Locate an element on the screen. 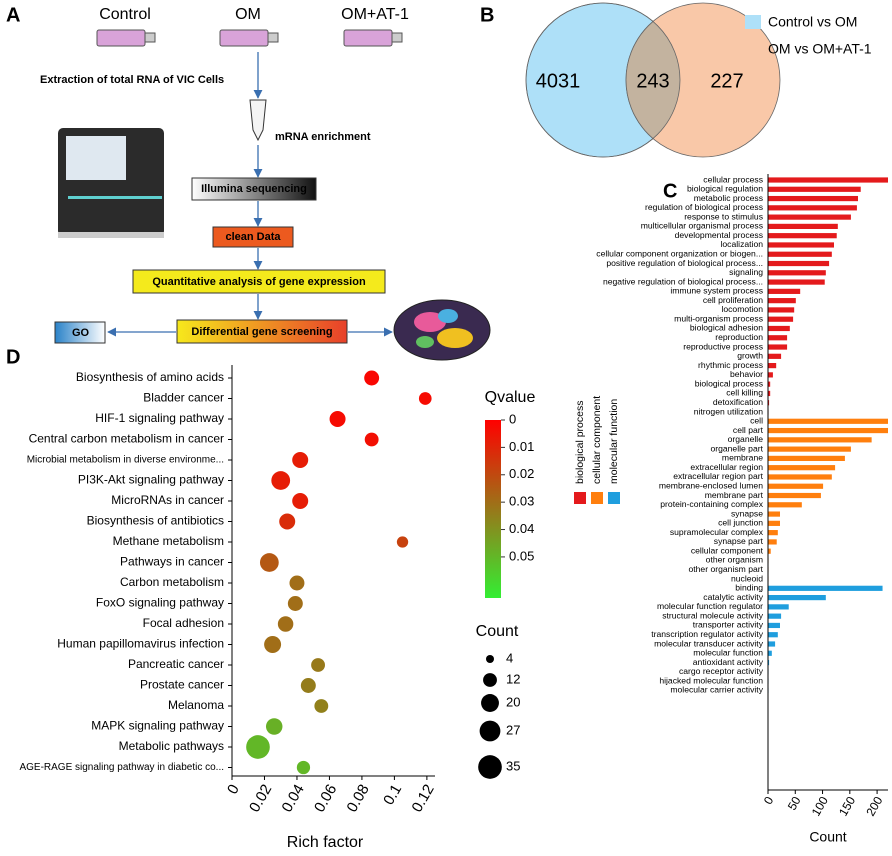 The width and height of the screenshot is (892, 856). step-label: Extraction of total RNA of VIC Cells is located at coordinates (132, 80).